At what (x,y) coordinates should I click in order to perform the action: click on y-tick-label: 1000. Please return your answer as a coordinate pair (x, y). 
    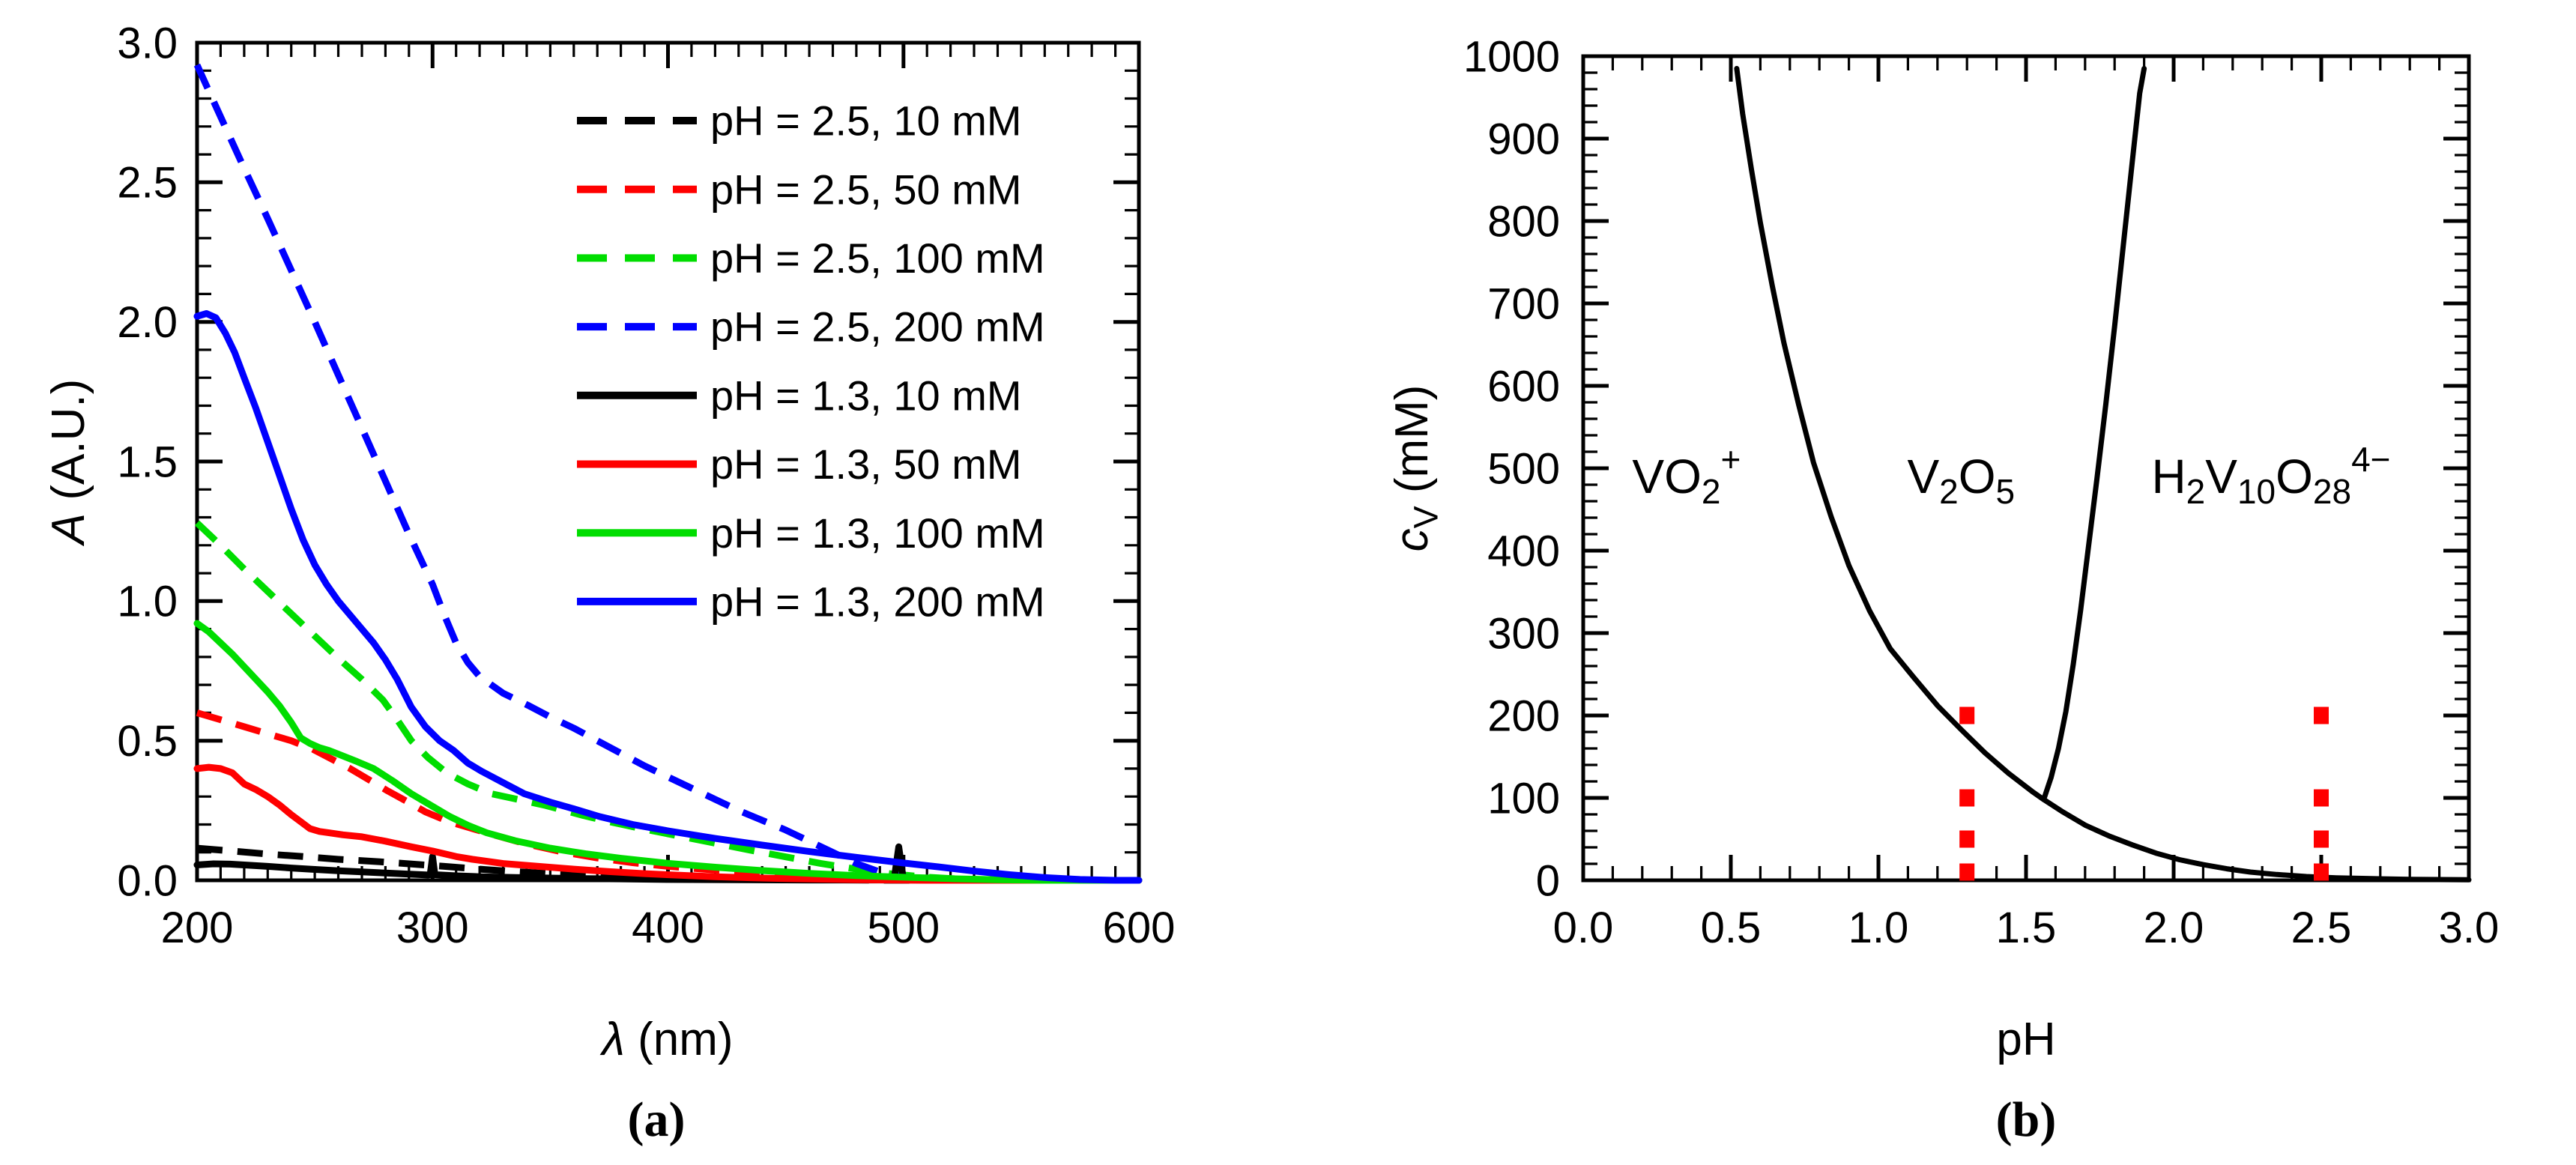
    Looking at the image, I should click on (1511, 57).